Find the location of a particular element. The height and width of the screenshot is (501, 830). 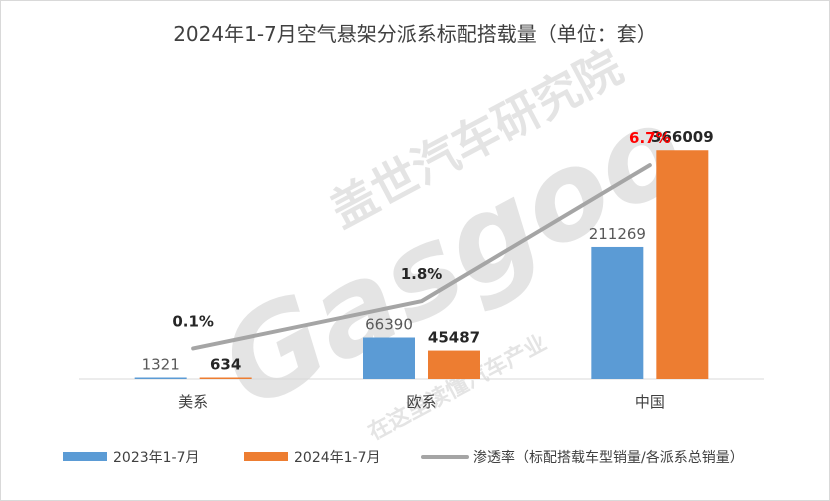

chart-title: 2024年1-7月空气悬架分派系标配搭载量（单位：套） is located at coordinates (415, 34).